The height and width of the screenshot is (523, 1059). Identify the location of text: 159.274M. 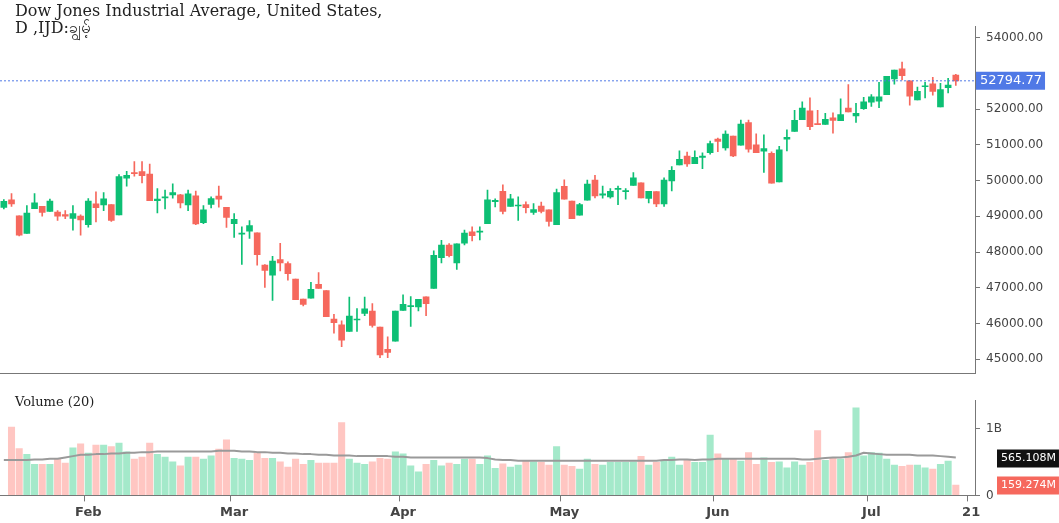
(1028, 485).